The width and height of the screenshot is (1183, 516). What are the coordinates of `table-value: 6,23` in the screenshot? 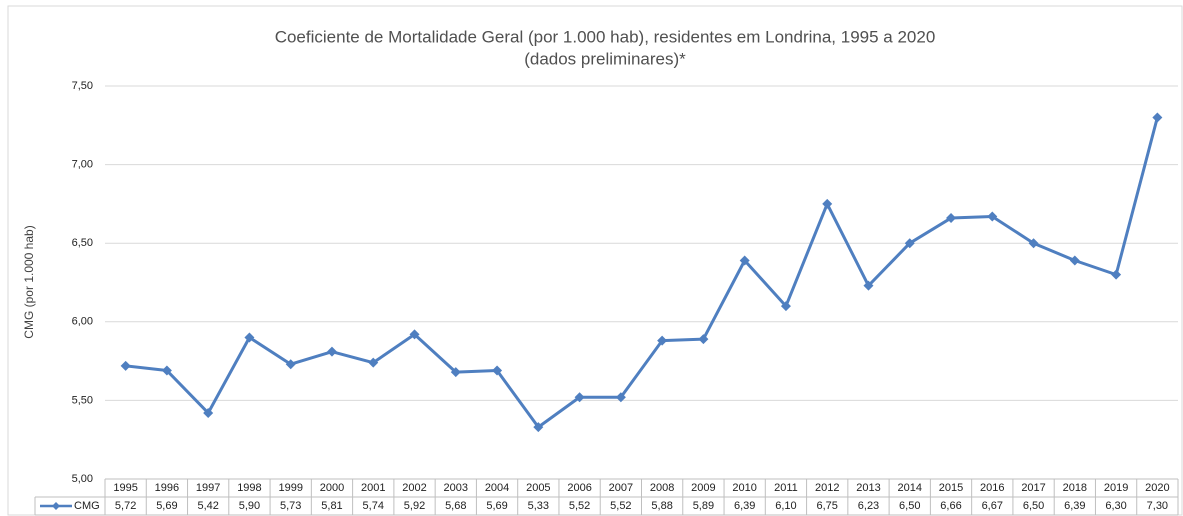 It's located at (868, 506).